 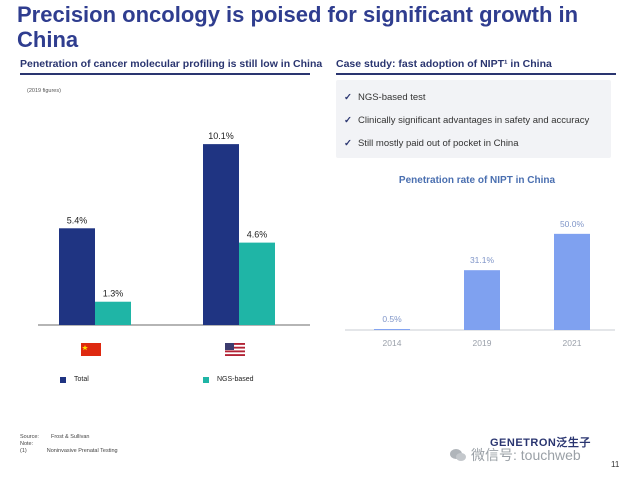 I want to click on legend-swatch-total, so click(x=63, y=379).